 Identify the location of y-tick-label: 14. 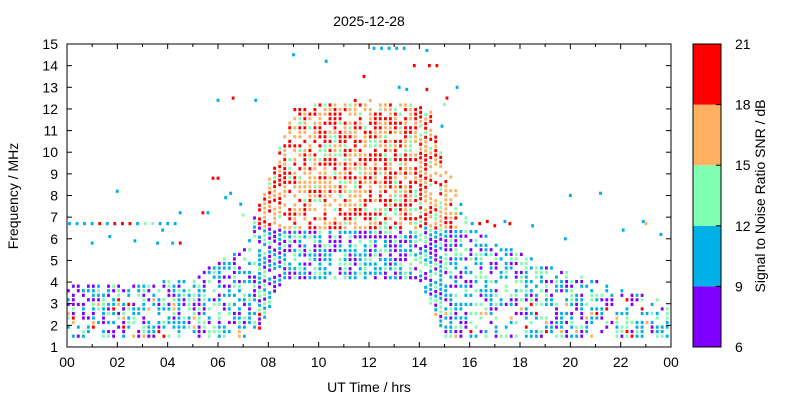
(50, 66).